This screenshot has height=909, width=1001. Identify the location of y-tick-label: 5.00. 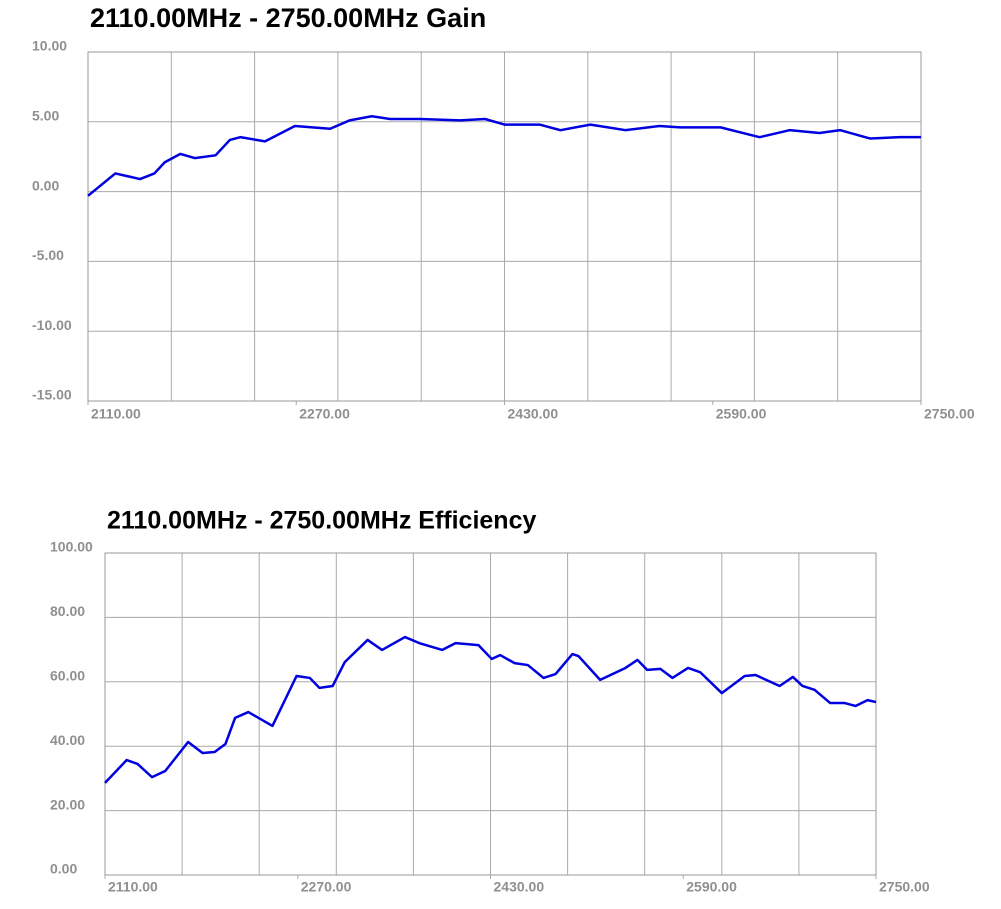
(45, 116).